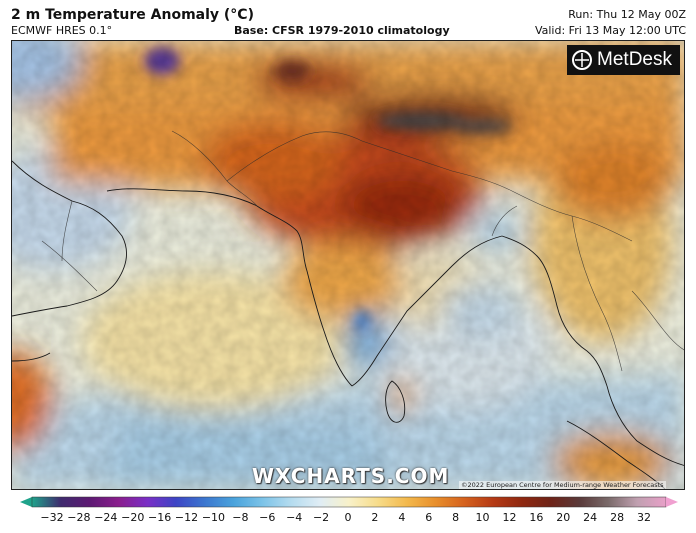 The image size is (696, 533). What do you see at coordinates (672, 502) in the screenshot?
I see `colorbar-high-arrow` at bounding box center [672, 502].